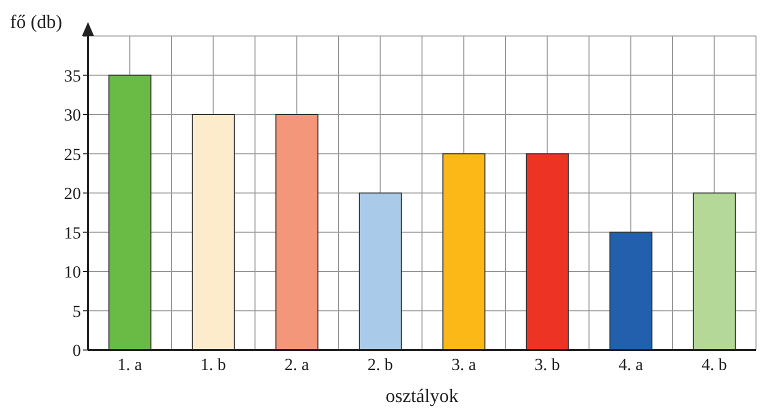 This screenshot has height=420, width=778. I want to click on y-tick-label: 35, so click(72, 76).